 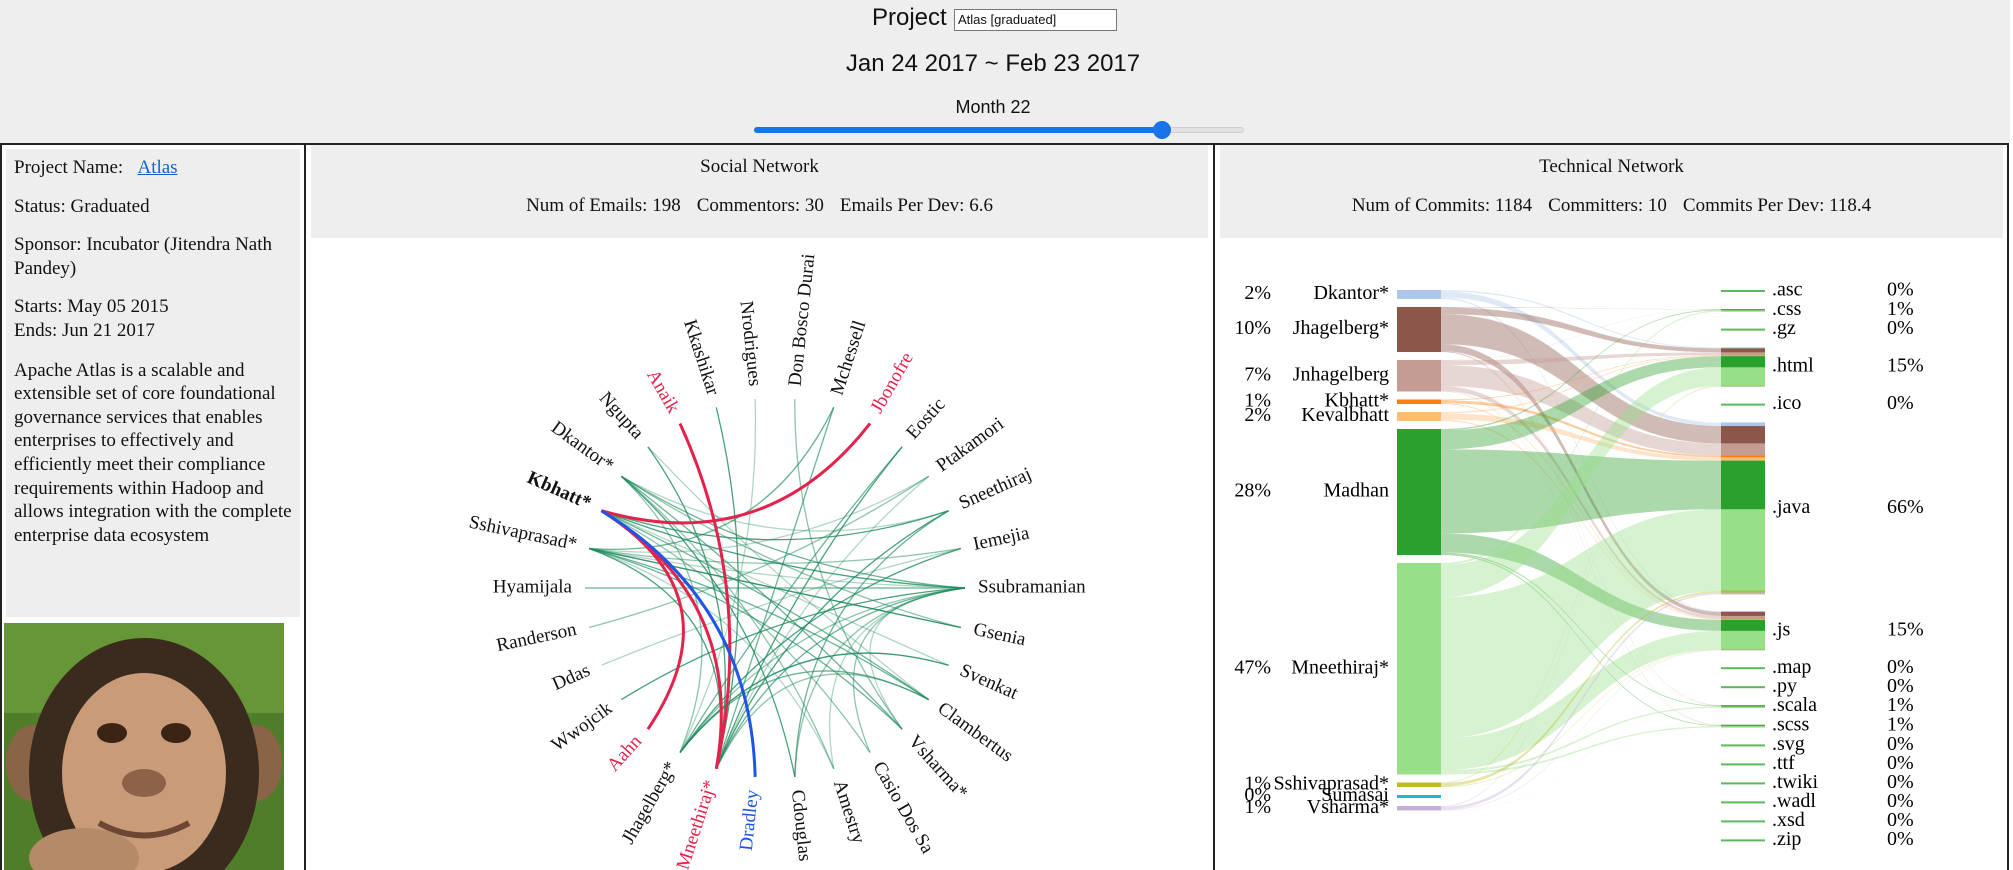 What do you see at coordinates (1257, 400) in the screenshot?
I see `developer-percent: 1%` at bounding box center [1257, 400].